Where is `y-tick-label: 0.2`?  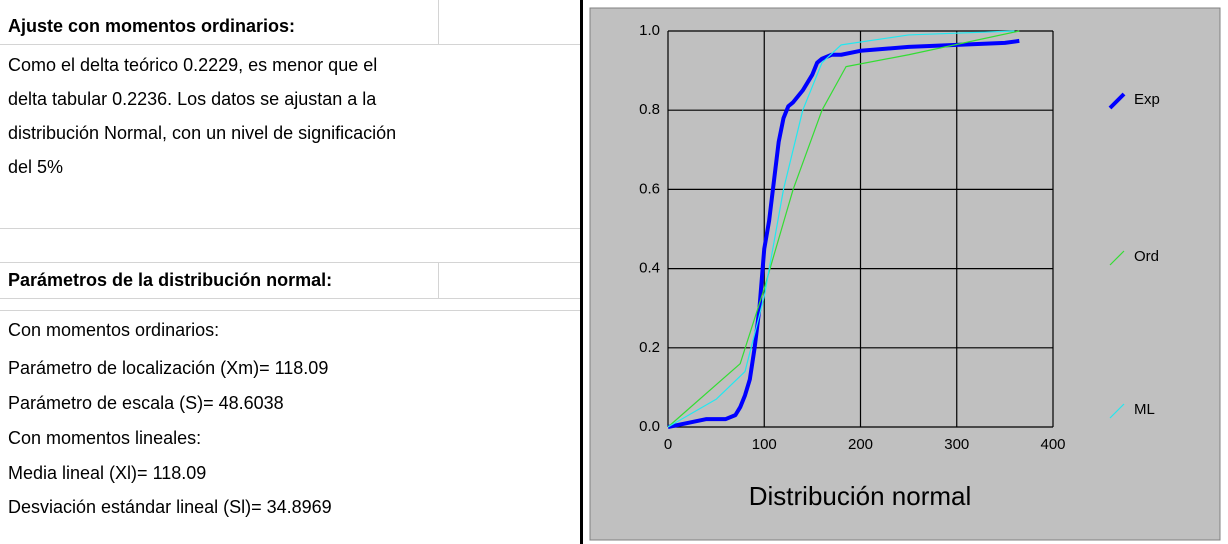
y-tick-label: 0.2 is located at coordinates (649, 347).